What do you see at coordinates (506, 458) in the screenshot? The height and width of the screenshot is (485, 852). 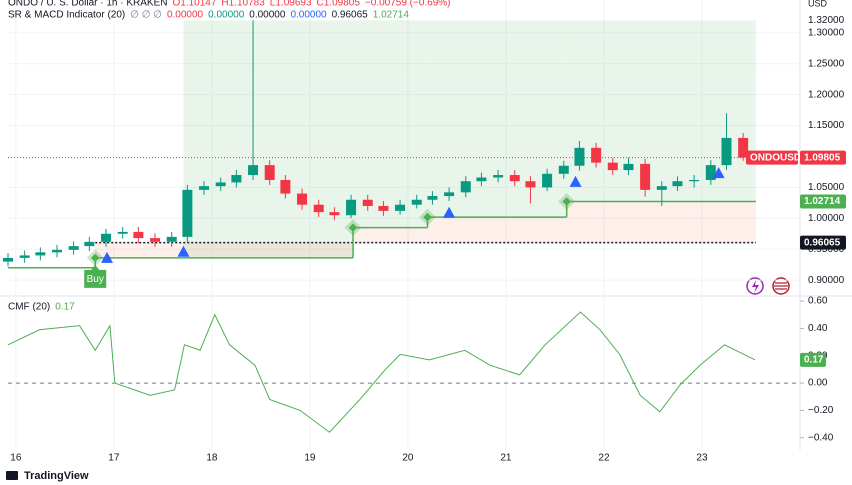 I see `x-tick-label: 21` at bounding box center [506, 458].